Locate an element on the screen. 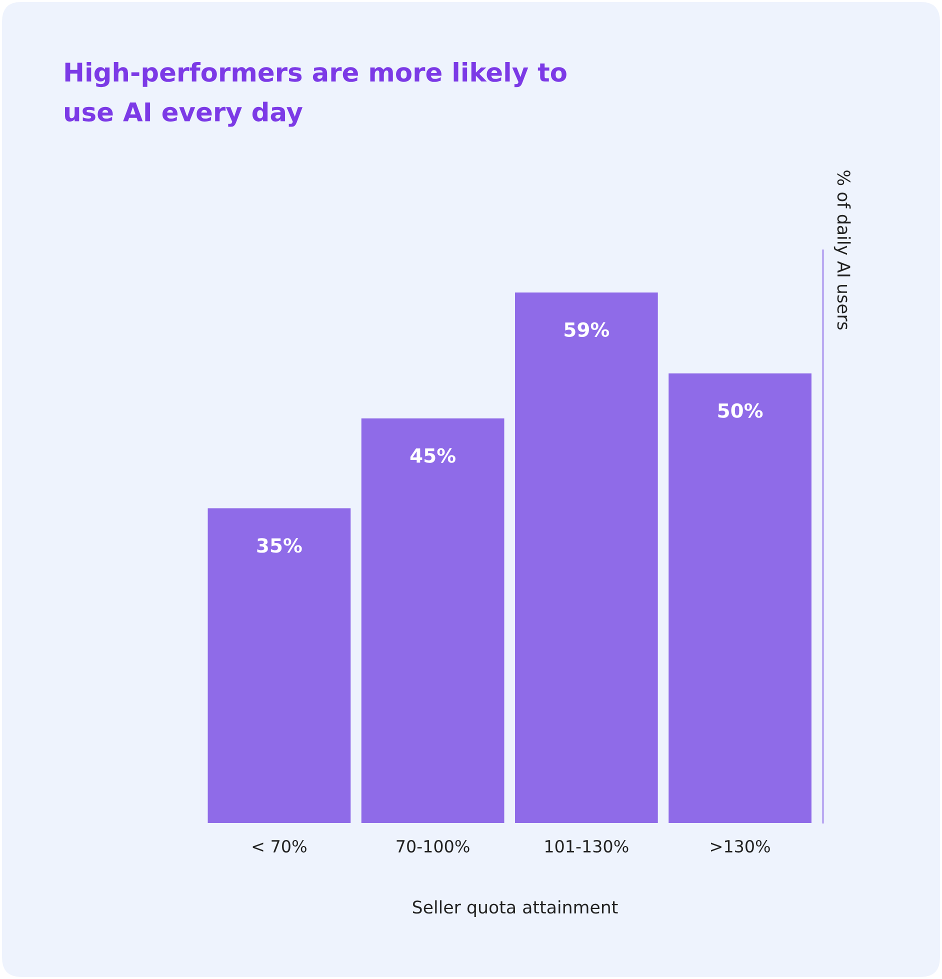  data-label: 59% is located at coordinates (587, 329).